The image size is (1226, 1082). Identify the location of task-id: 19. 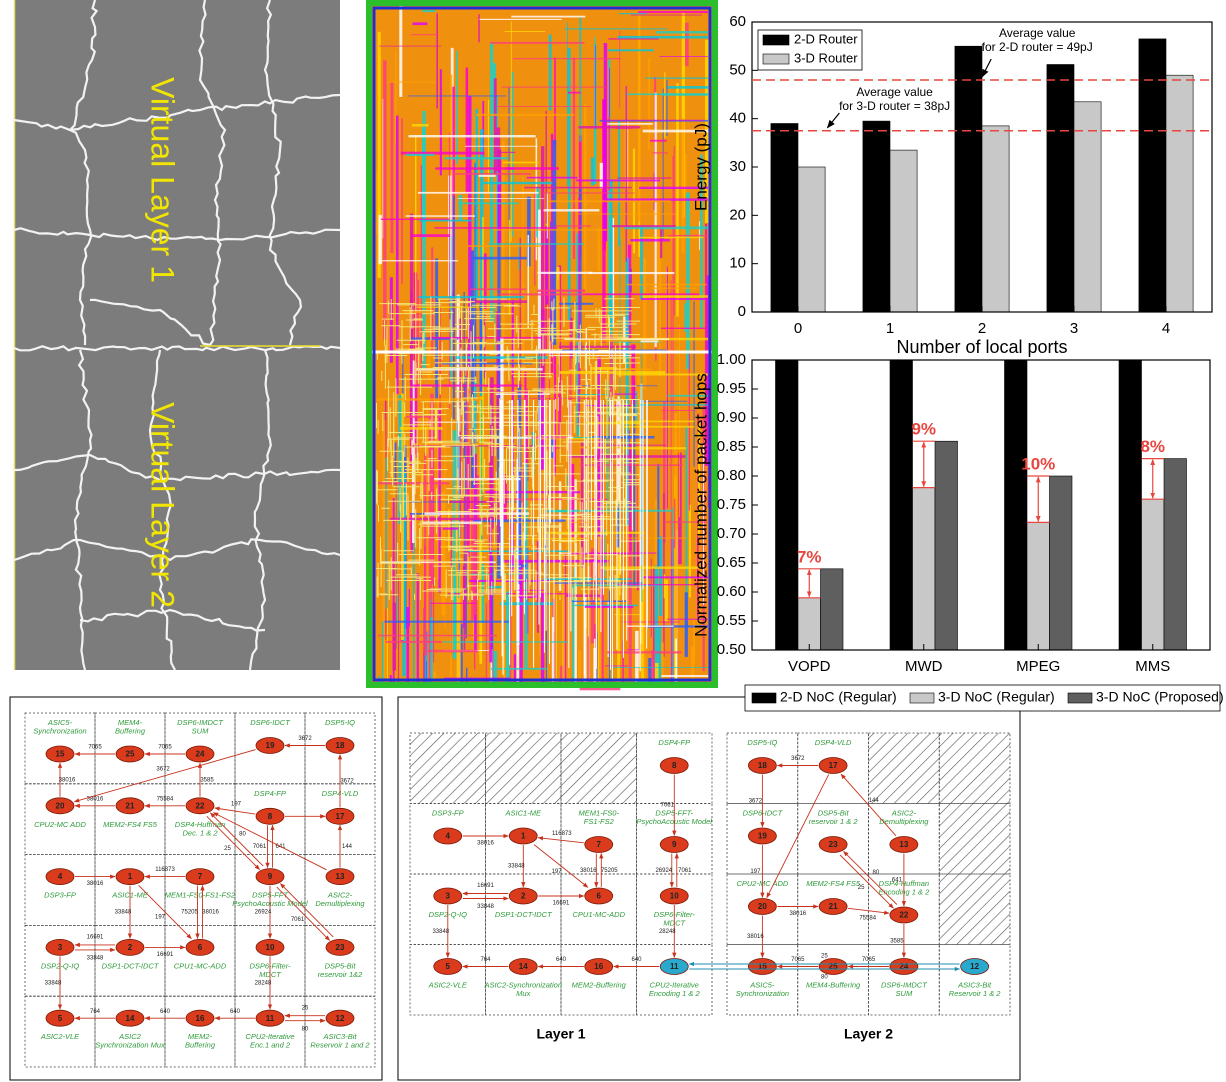
(762, 836).